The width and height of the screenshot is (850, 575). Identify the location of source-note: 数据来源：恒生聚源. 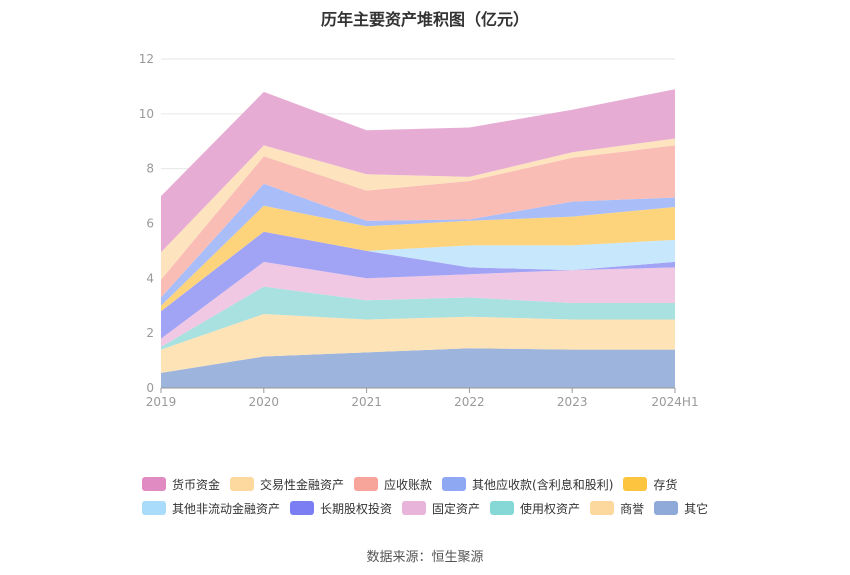
(425, 557).